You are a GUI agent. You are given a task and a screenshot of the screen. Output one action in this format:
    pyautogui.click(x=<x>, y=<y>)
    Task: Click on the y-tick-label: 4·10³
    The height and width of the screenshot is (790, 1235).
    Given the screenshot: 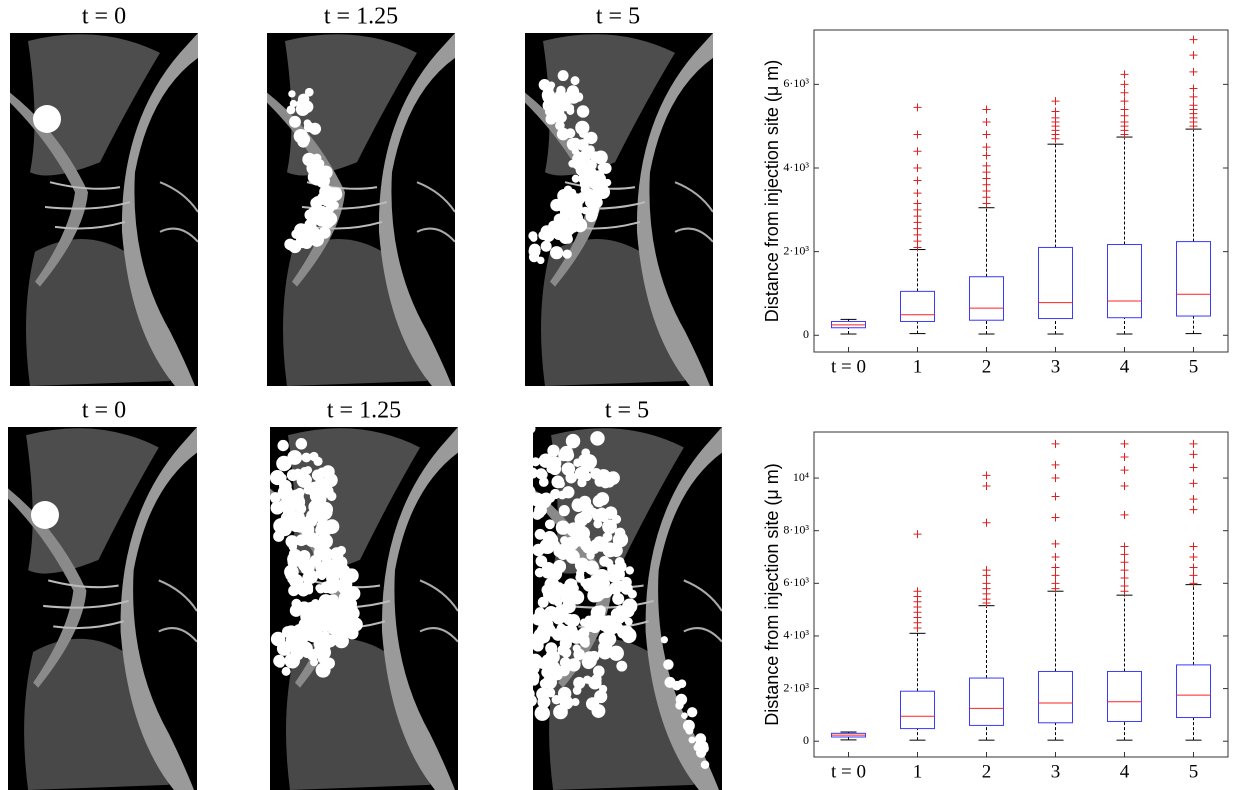 What is the action you would take?
    pyautogui.click(x=796, y=635)
    